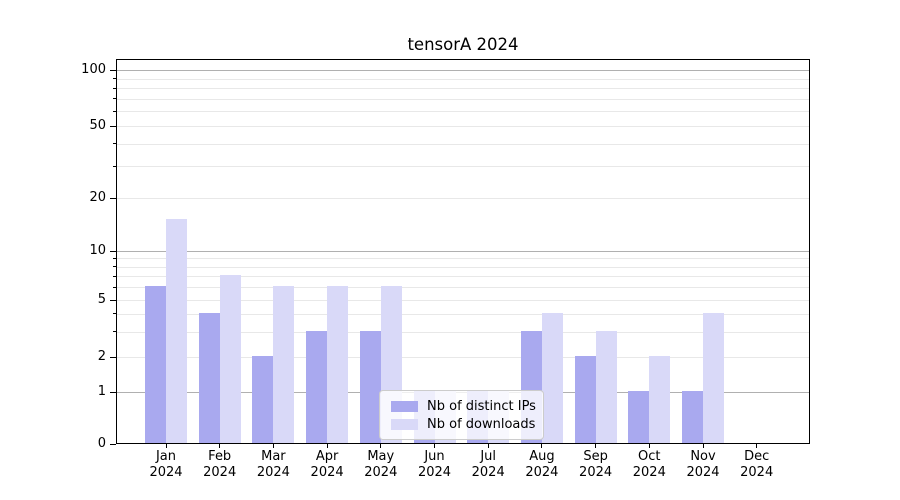 The height and width of the screenshot is (500, 900). Describe the element at coordinates (434, 456) in the screenshot. I see `x-tick-month: Jun` at that location.